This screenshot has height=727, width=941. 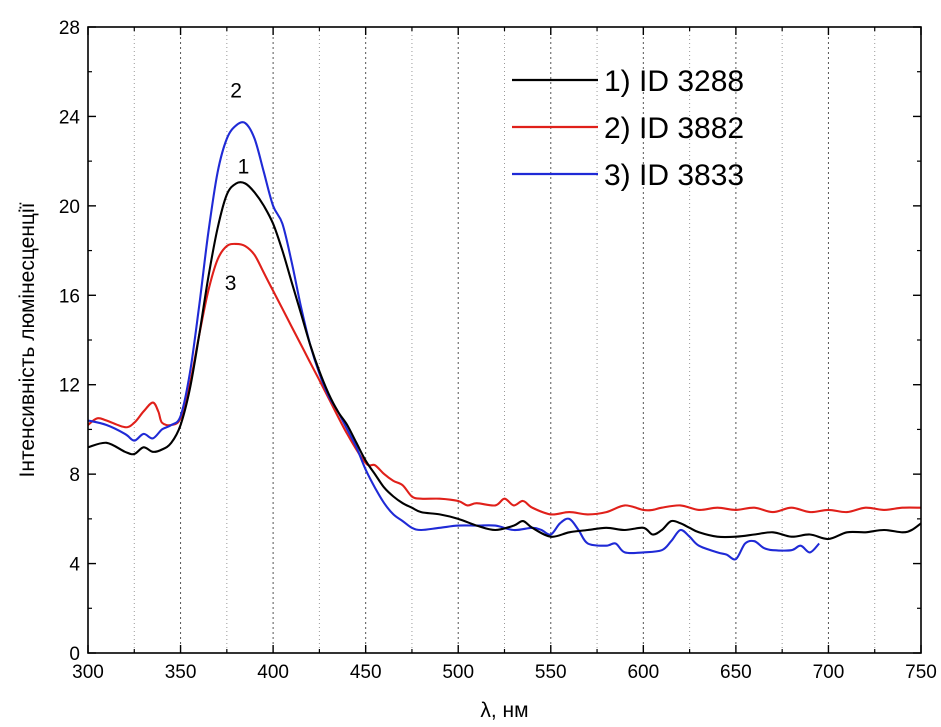 I want to click on x-tick-label: 300, so click(x=88, y=672).